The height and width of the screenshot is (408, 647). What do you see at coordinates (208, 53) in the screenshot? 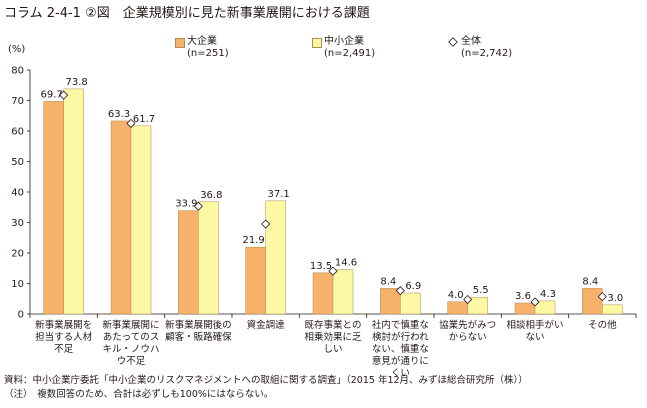
I see `legend-n-large: (n=251)` at bounding box center [208, 53].